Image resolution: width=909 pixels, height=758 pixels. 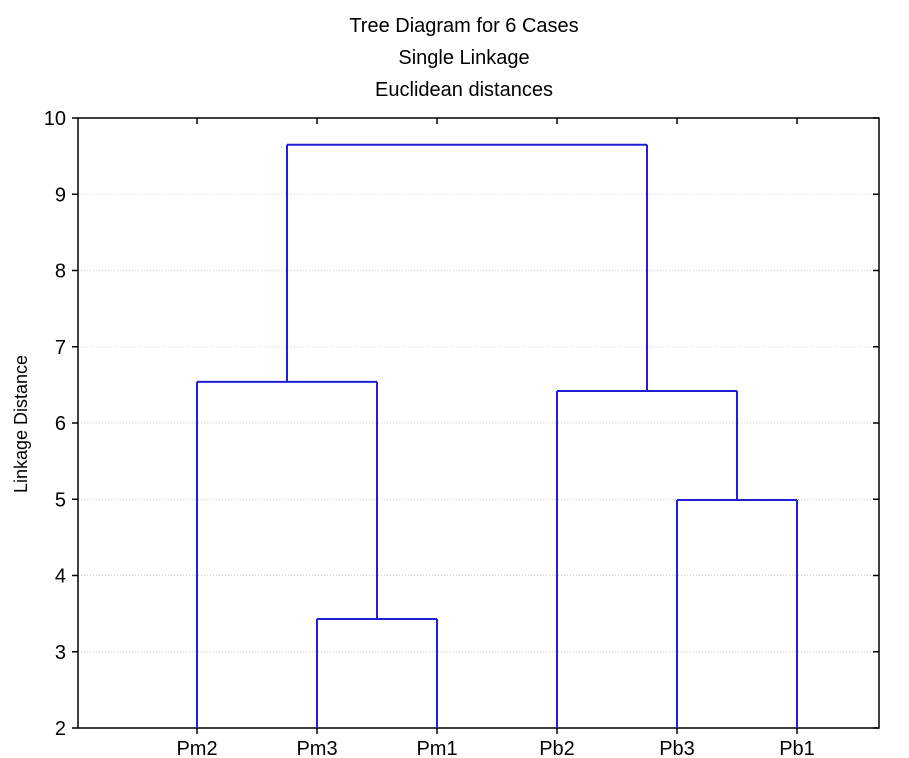 What do you see at coordinates (463, 26) in the screenshot?
I see `chart-title: Tree Diagram for 6 Cases` at bounding box center [463, 26].